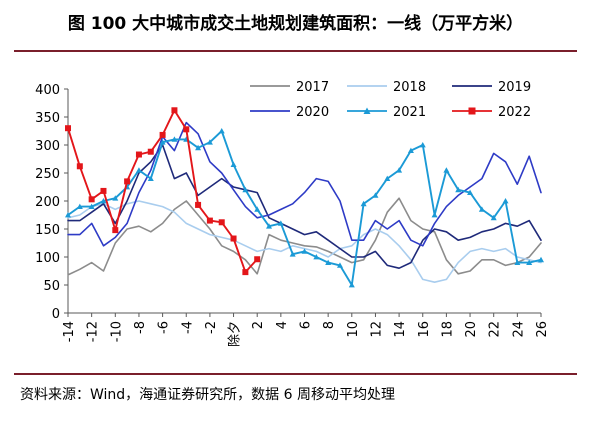  I want to click on legend-marker-2021, so click(367, 110).